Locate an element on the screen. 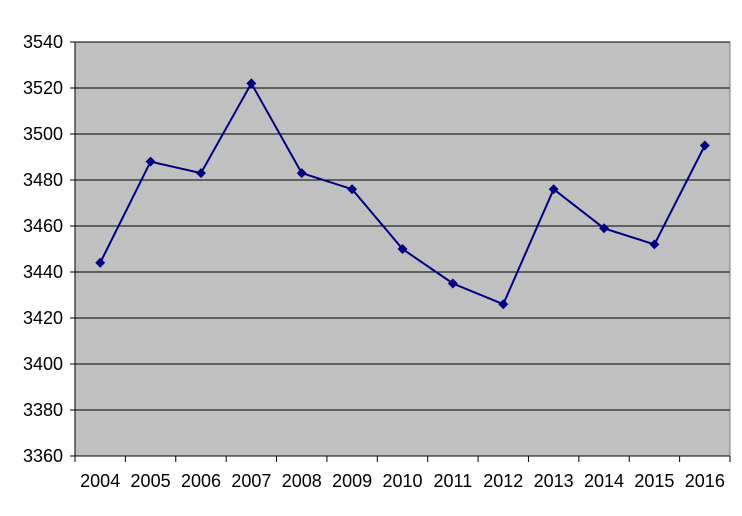 This screenshot has width=742, height=516. x-tick-label: 2008 is located at coordinates (302, 481).